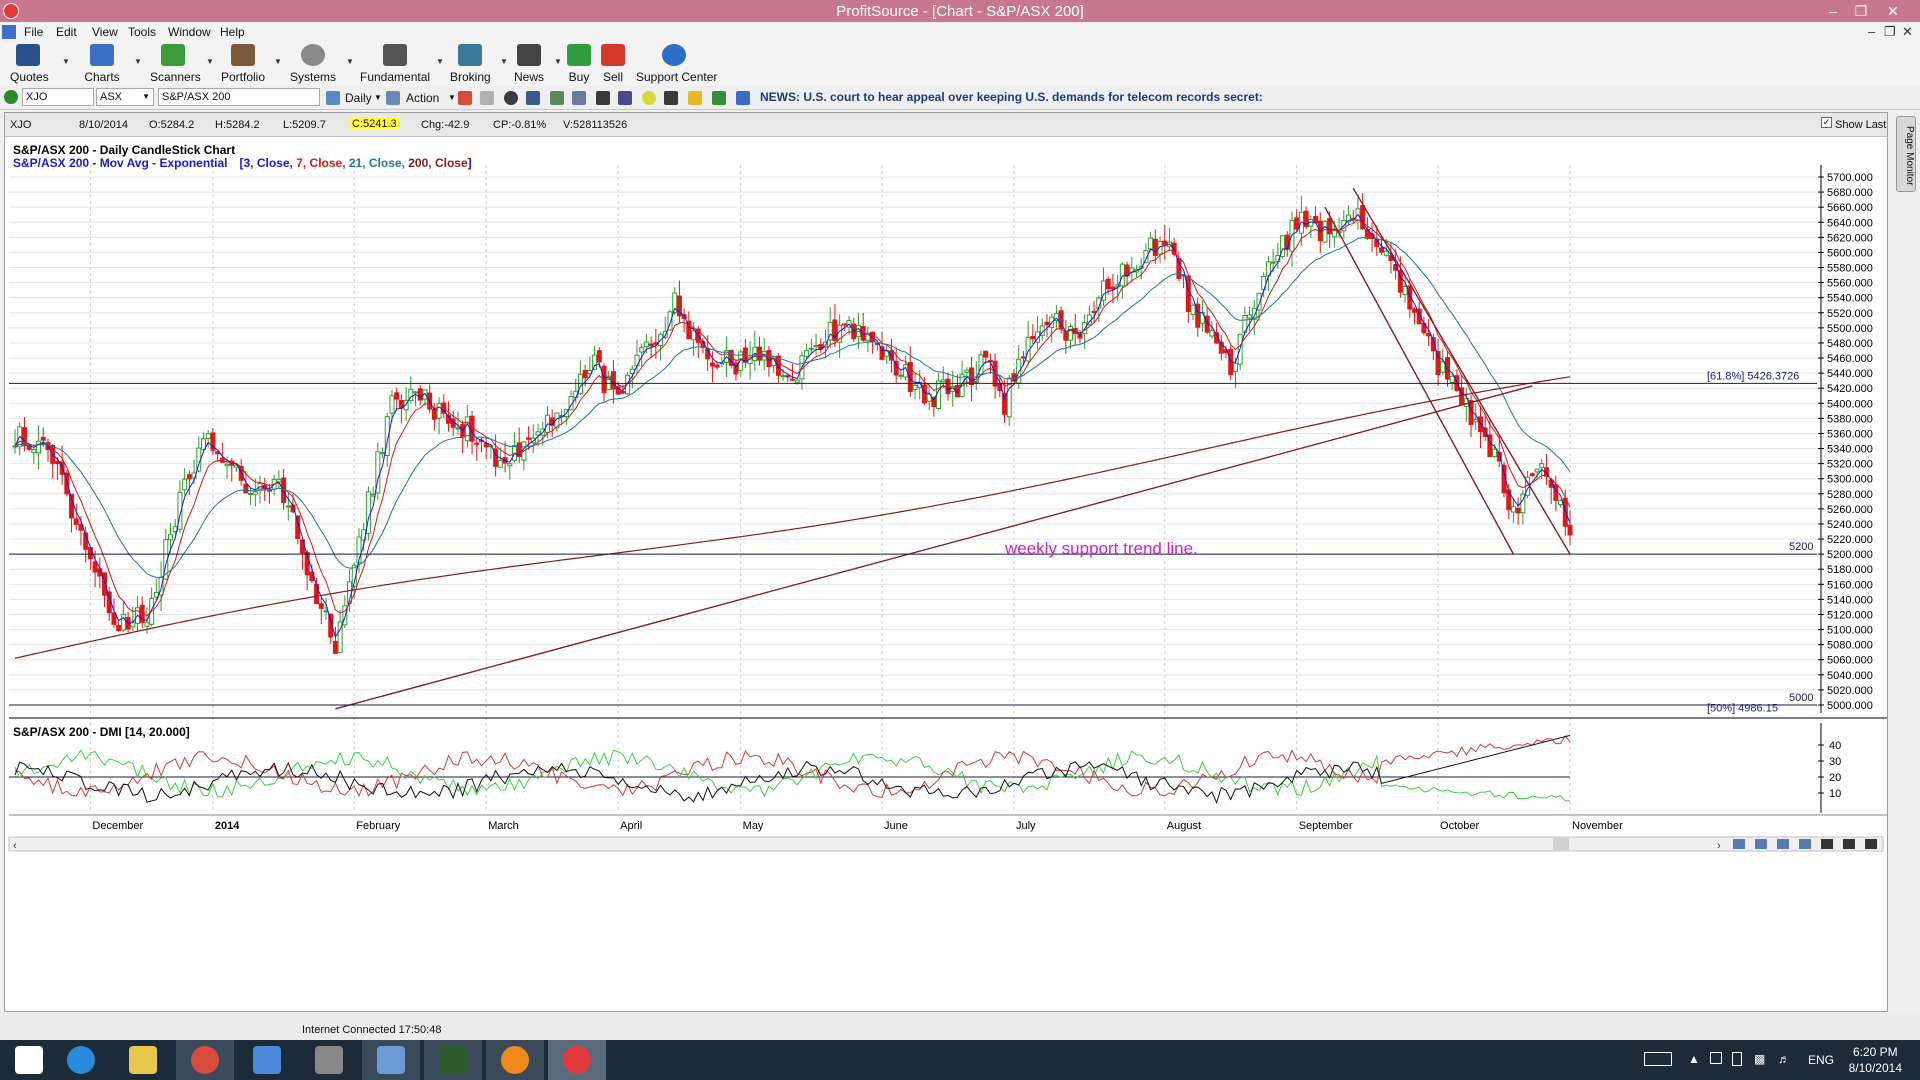 This screenshot has height=1080, width=1920. Describe the element at coordinates (470, 65) in the screenshot. I see `broking-button: Broking` at that location.